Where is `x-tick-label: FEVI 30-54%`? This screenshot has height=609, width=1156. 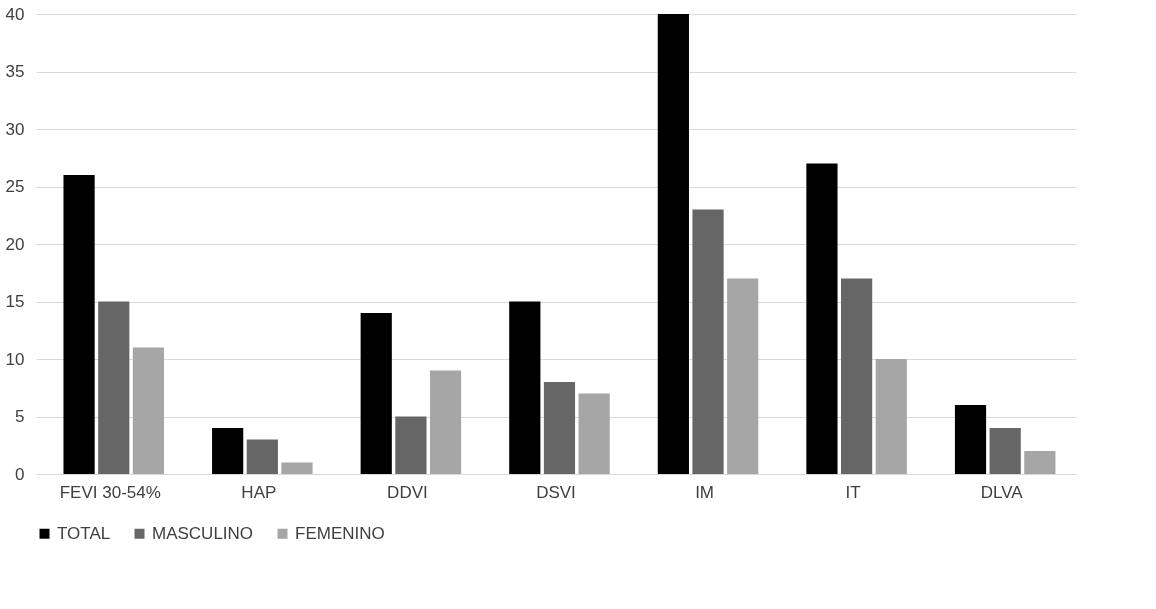 x-tick-label: FEVI 30-54% is located at coordinates (110, 492).